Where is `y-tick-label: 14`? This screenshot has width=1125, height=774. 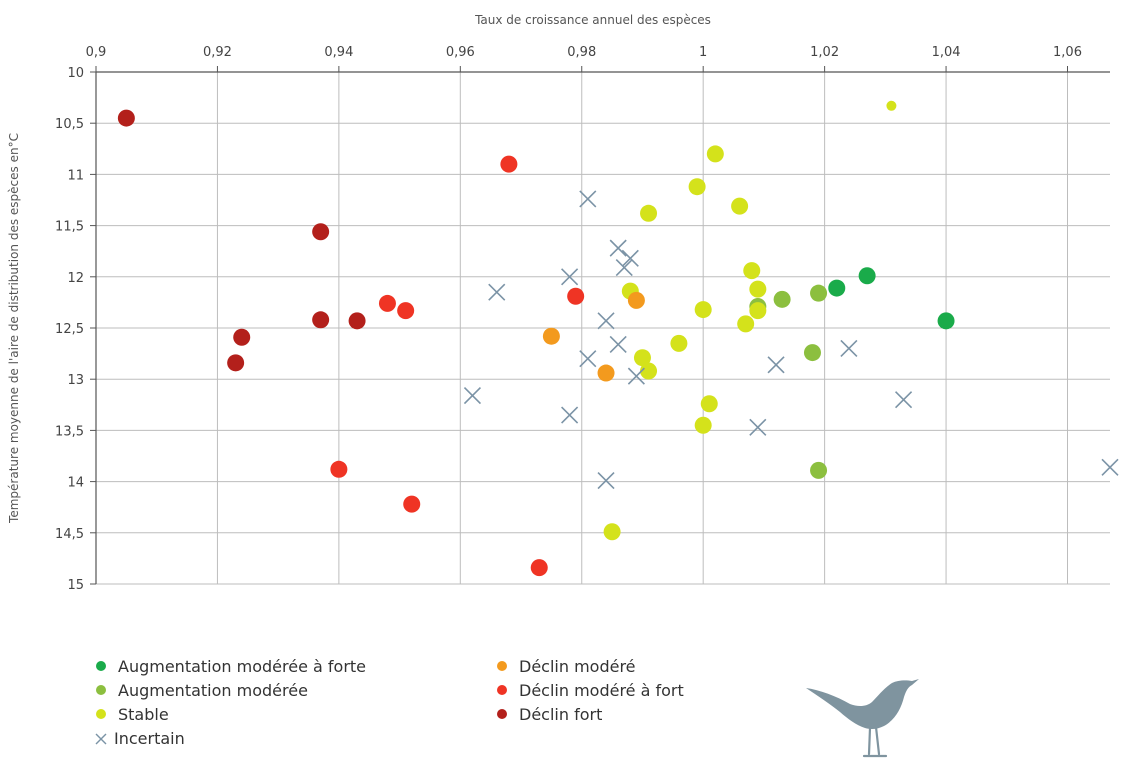
y-tick-label: 14 is located at coordinates (75, 483).